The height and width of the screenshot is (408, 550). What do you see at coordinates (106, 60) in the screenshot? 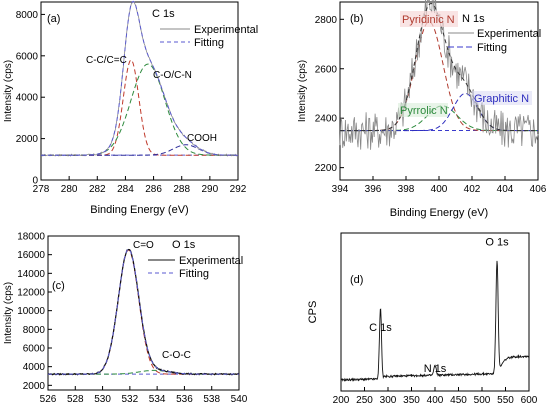
I see `peak-label-cc: C-C/C=C` at bounding box center [106, 60].